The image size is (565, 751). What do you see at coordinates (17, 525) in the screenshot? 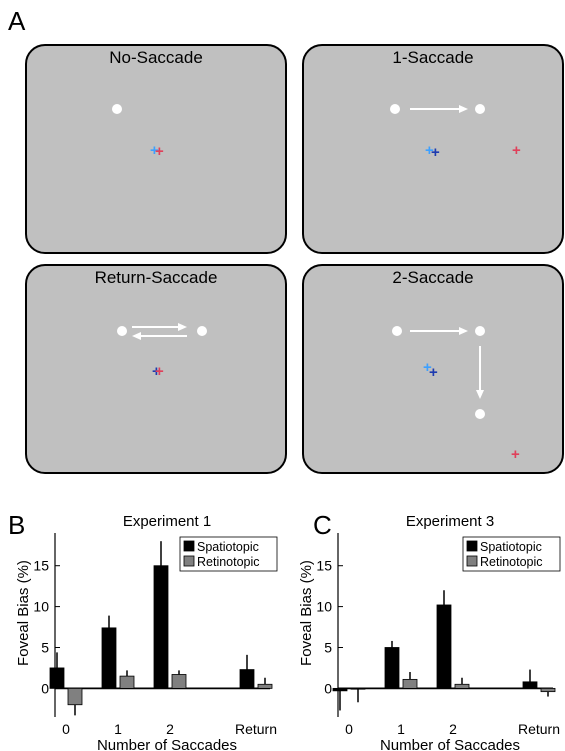
I see `panel-label-b: B` at bounding box center [17, 525].